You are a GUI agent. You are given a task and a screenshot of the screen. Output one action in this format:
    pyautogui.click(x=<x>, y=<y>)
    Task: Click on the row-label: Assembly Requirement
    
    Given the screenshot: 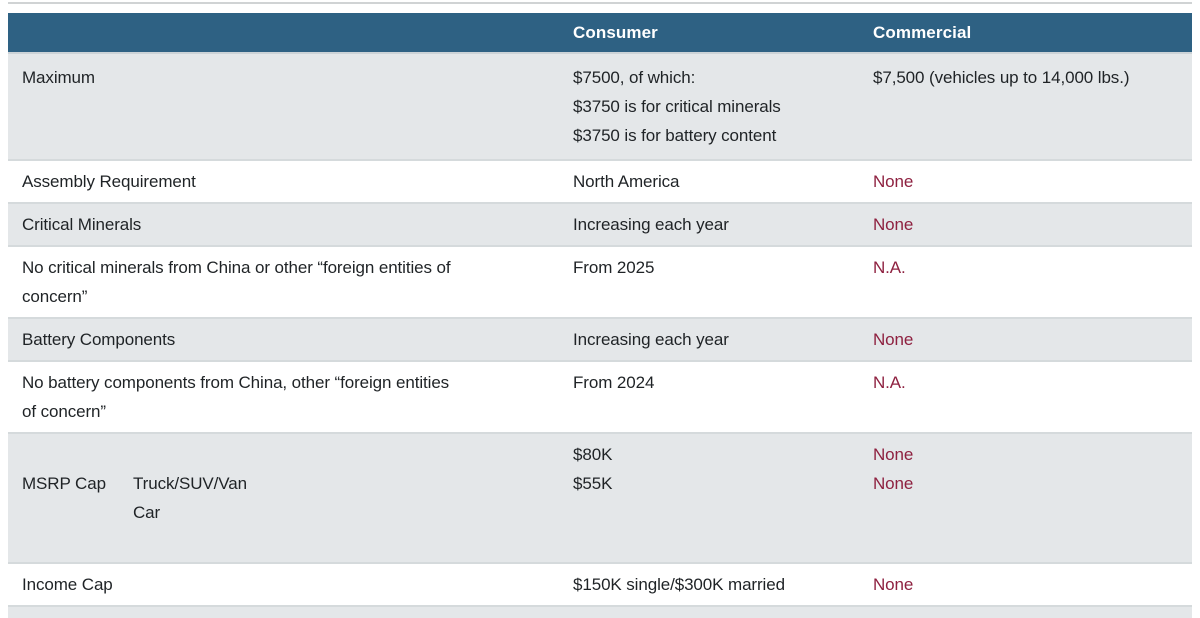 What is the action you would take?
    pyautogui.click(x=283, y=181)
    